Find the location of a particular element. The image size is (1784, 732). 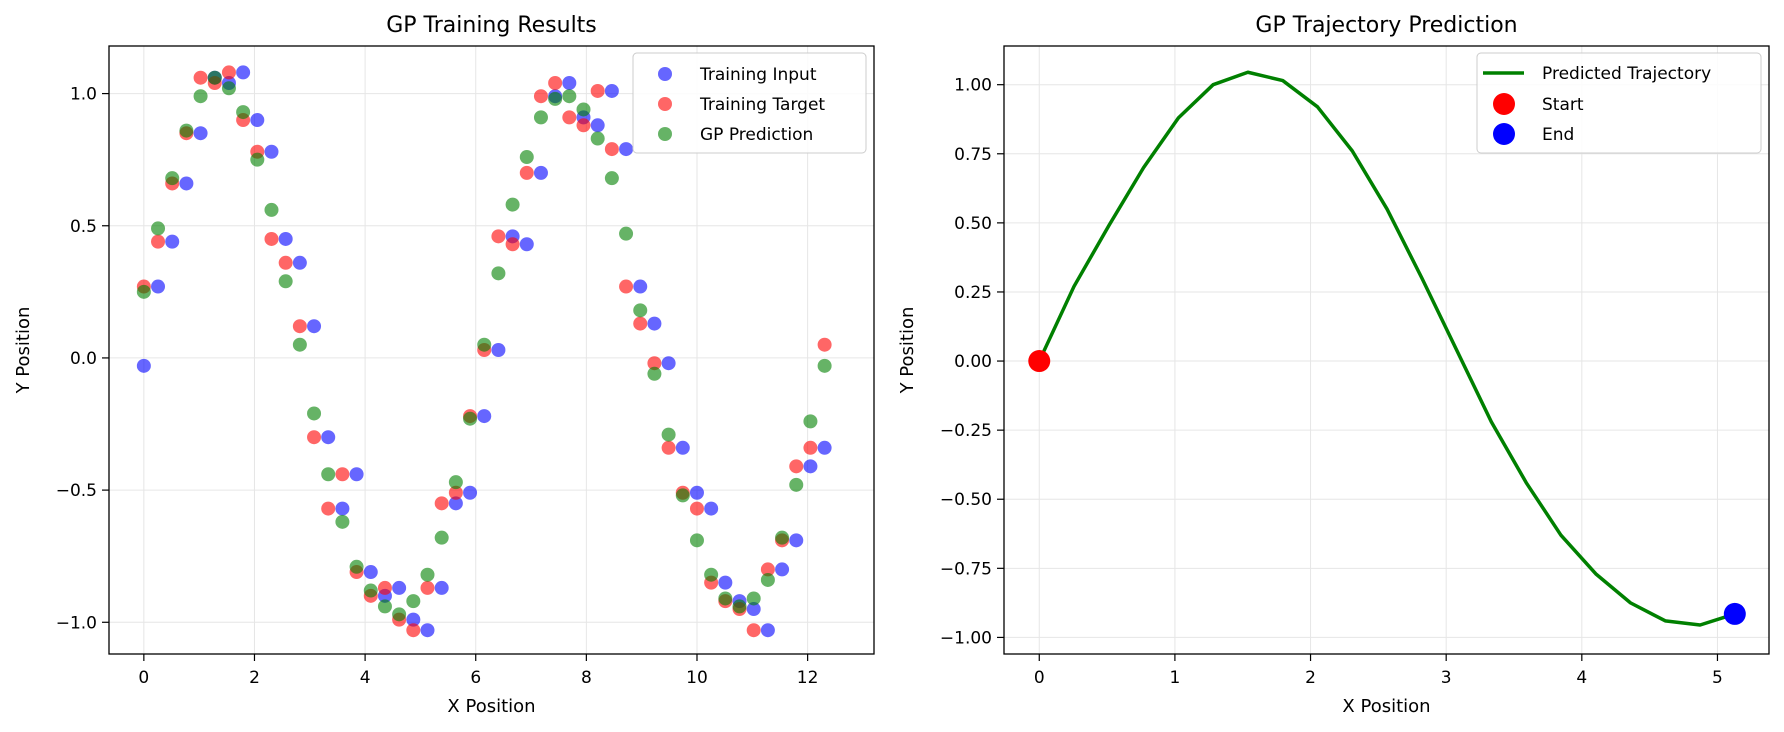

trajectory-y-tick-label: −1.00 is located at coordinates (966, 638).